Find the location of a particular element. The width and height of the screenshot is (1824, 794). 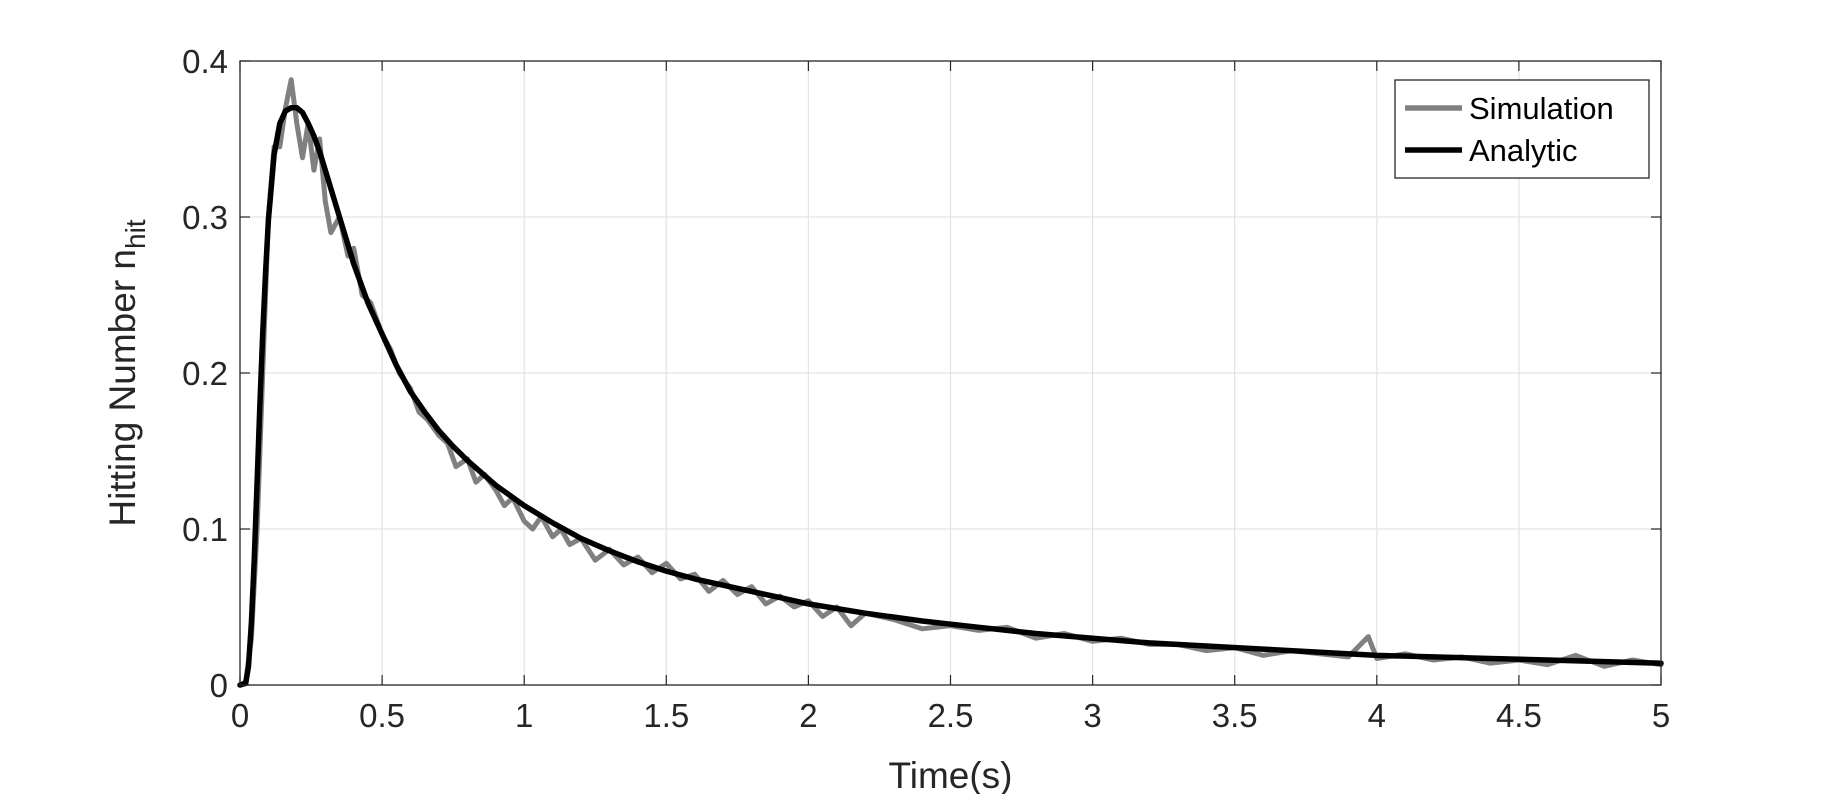

x-tick-label: 4.5 is located at coordinates (1519, 715).